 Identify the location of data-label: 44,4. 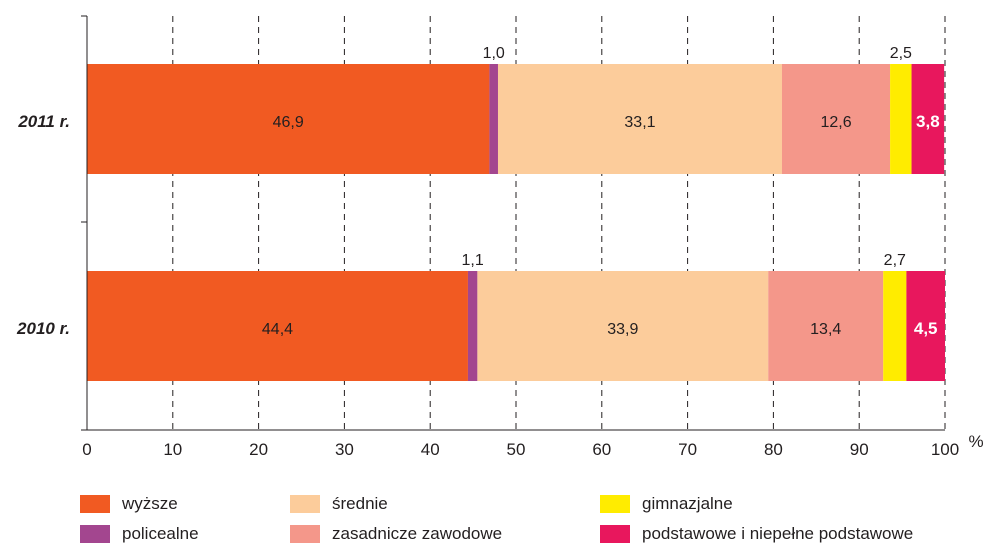
(277, 329).